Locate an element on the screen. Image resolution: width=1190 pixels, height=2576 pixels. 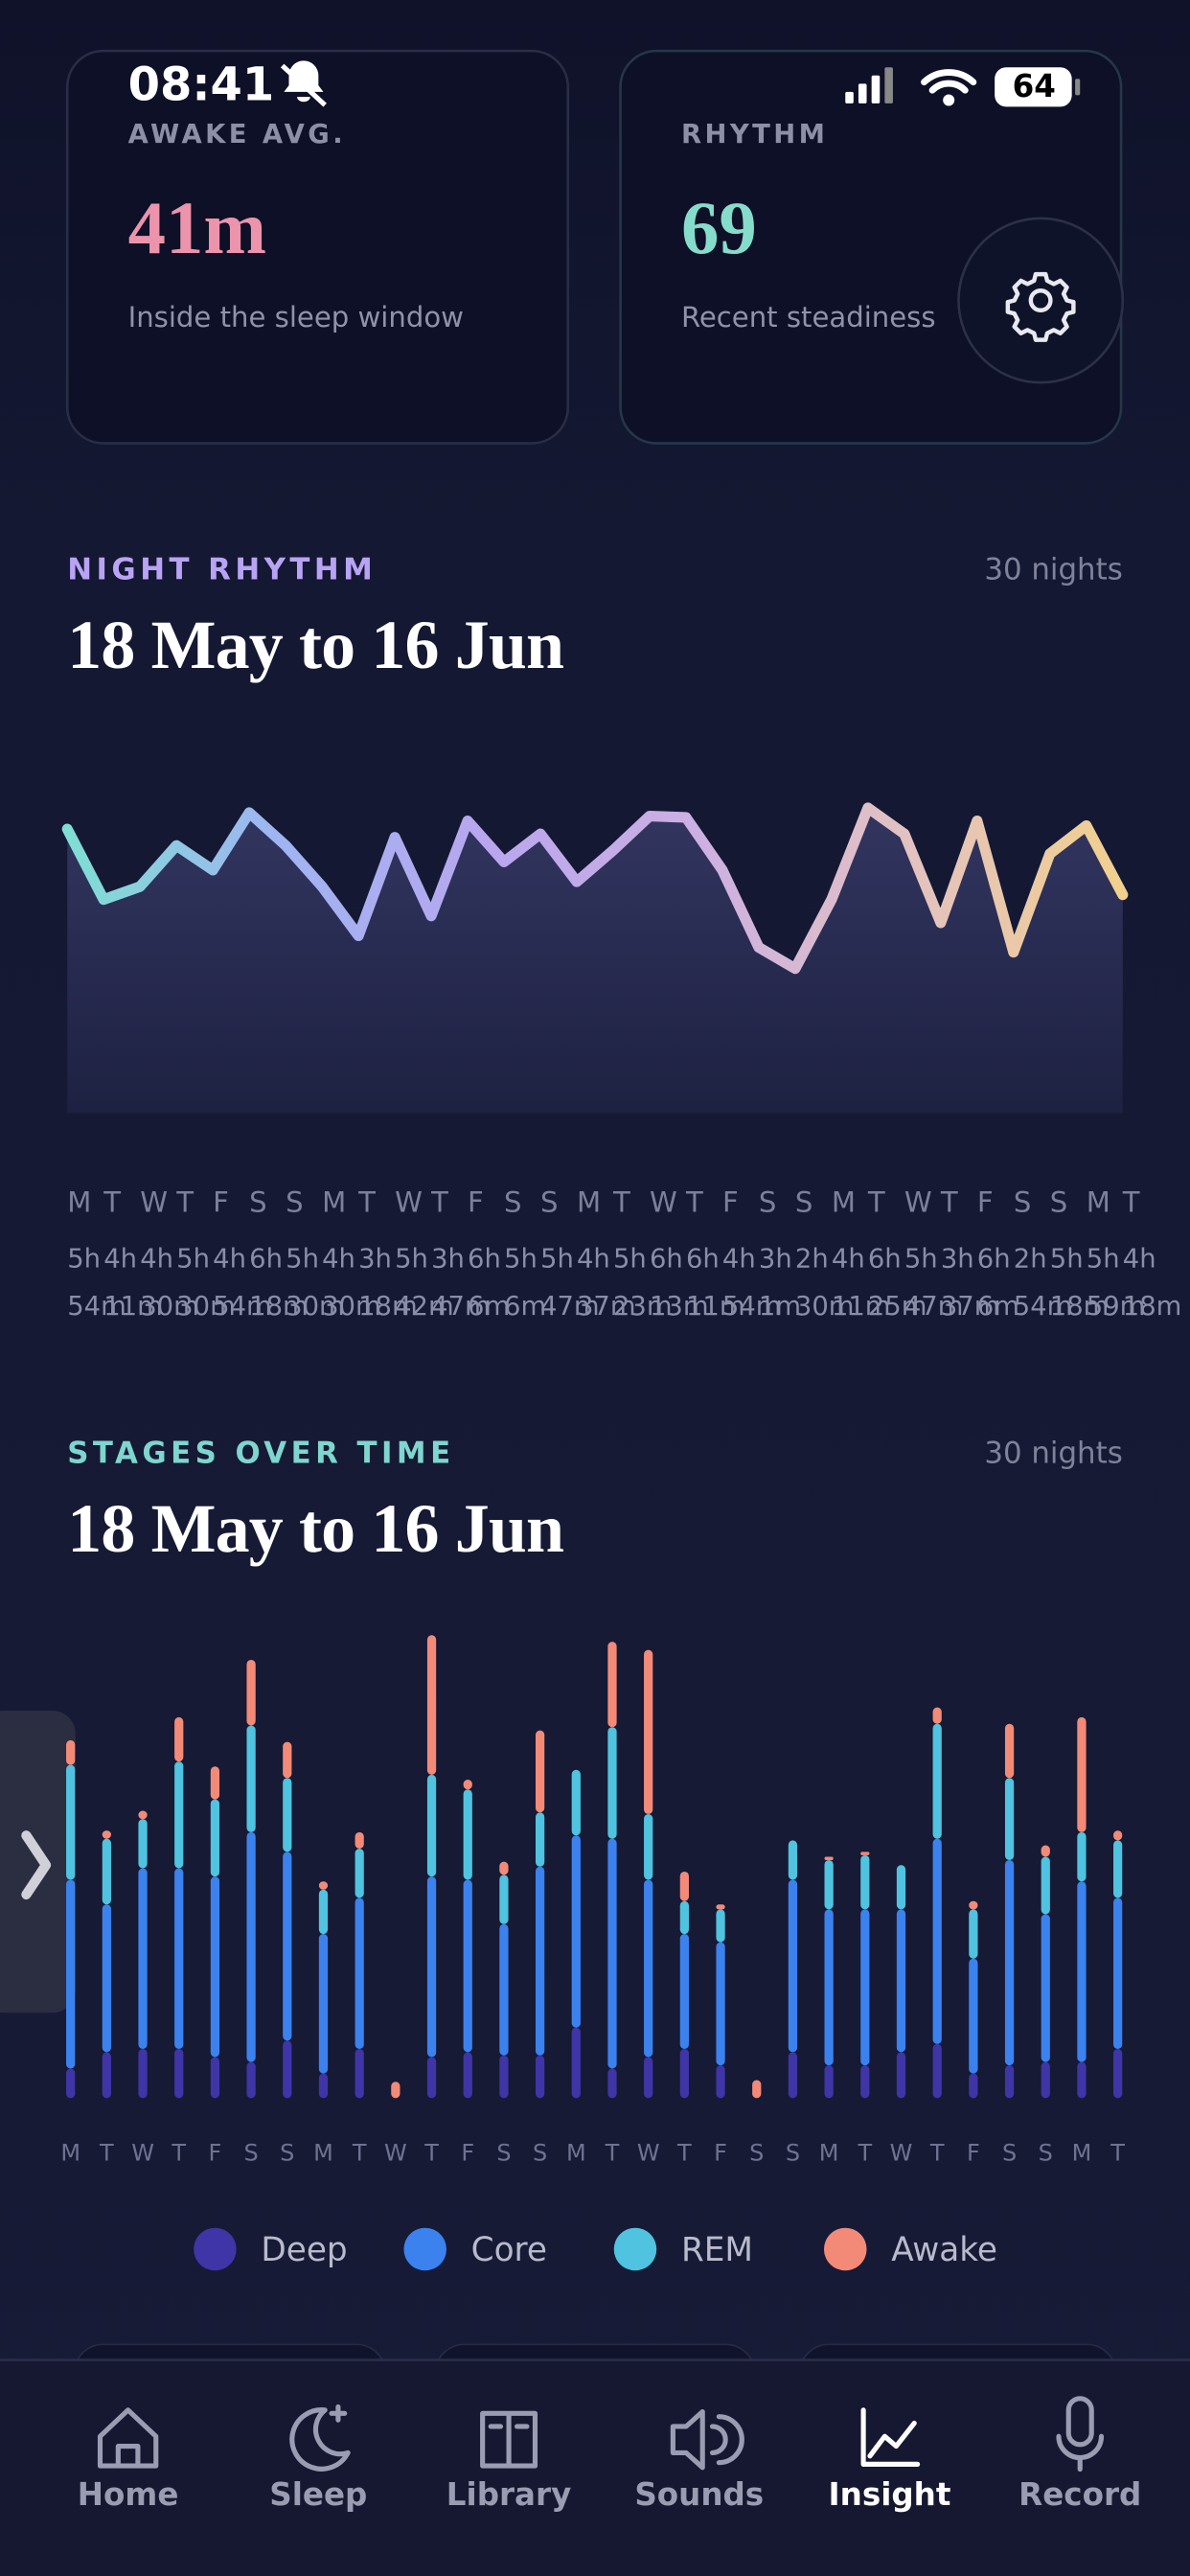
battery is located at coordinates (1034, 87).